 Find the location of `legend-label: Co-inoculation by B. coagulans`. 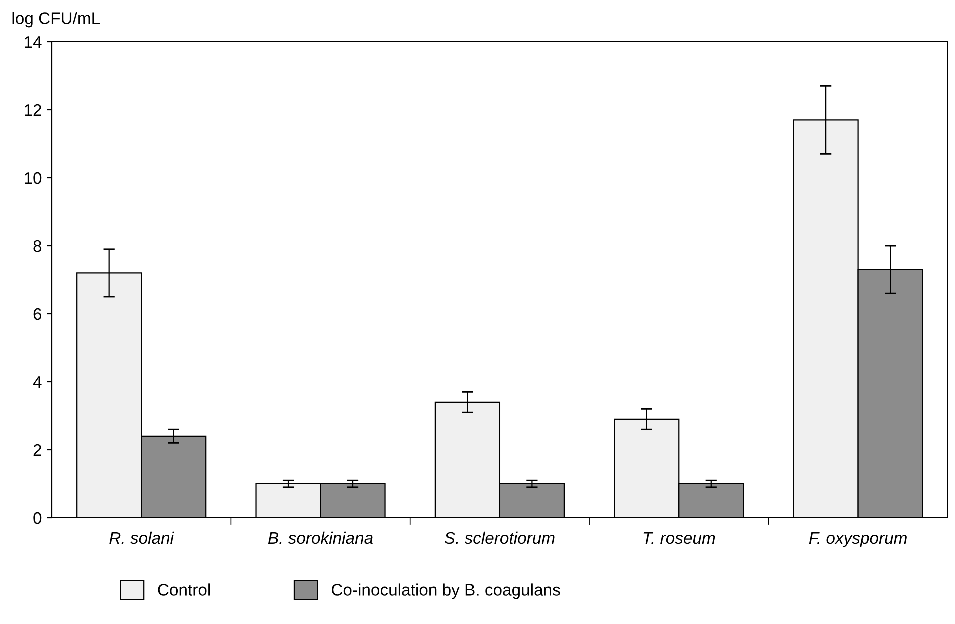

legend-label: Co-inoculation by B. coagulans is located at coordinates (446, 592).